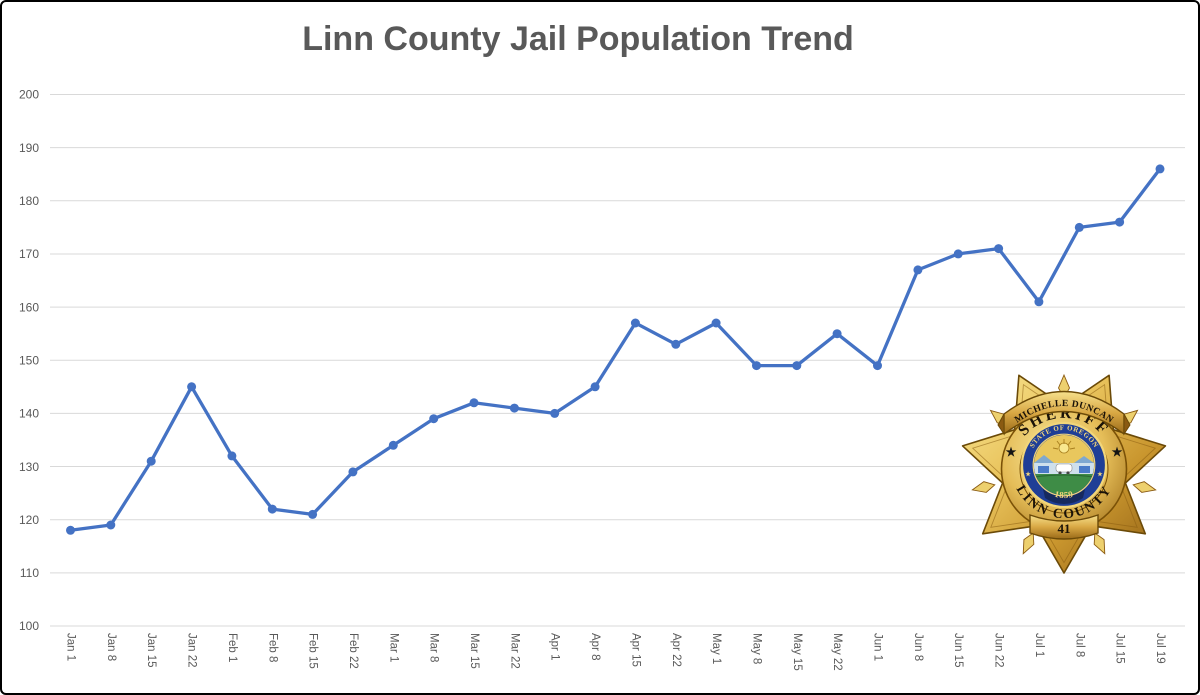 Image resolution: width=1200 pixels, height=695 pixels. I want to click on y-tick-label: 170, so click(29, 254).